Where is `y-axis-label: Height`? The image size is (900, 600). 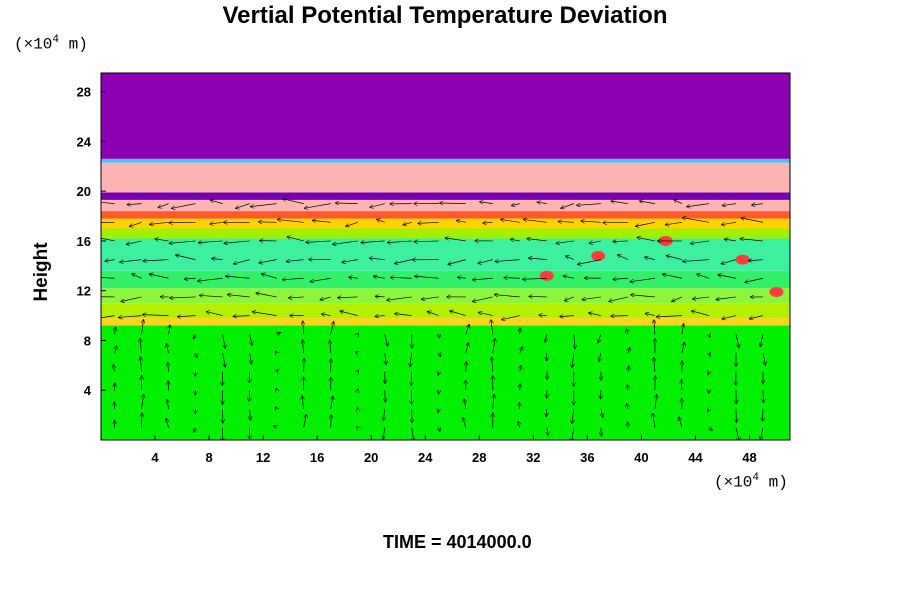 y-axis-label: Height is located at coordinates (41, 272).